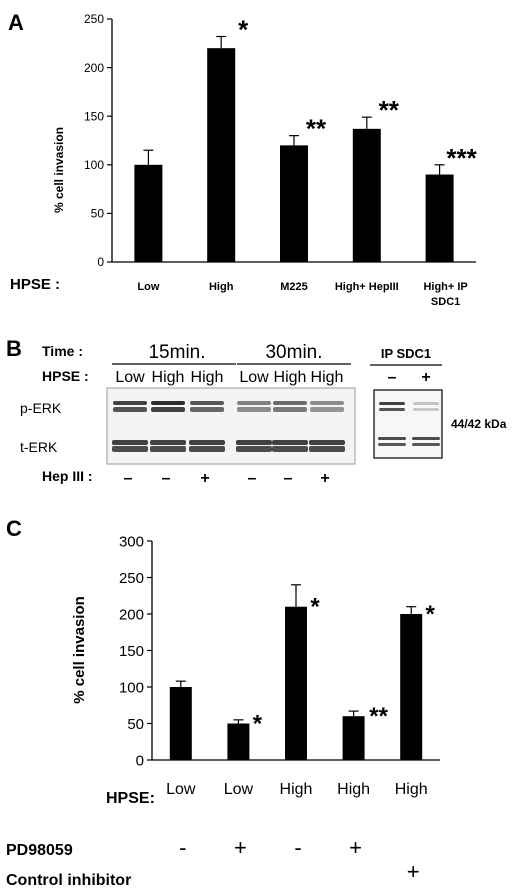 The width and height of the screenshot is (520, 891). What do you see at coordinates (426, 403) in the screenshot?
I see `ip-p-erk-band-upper` at bounding box center [426, 403].